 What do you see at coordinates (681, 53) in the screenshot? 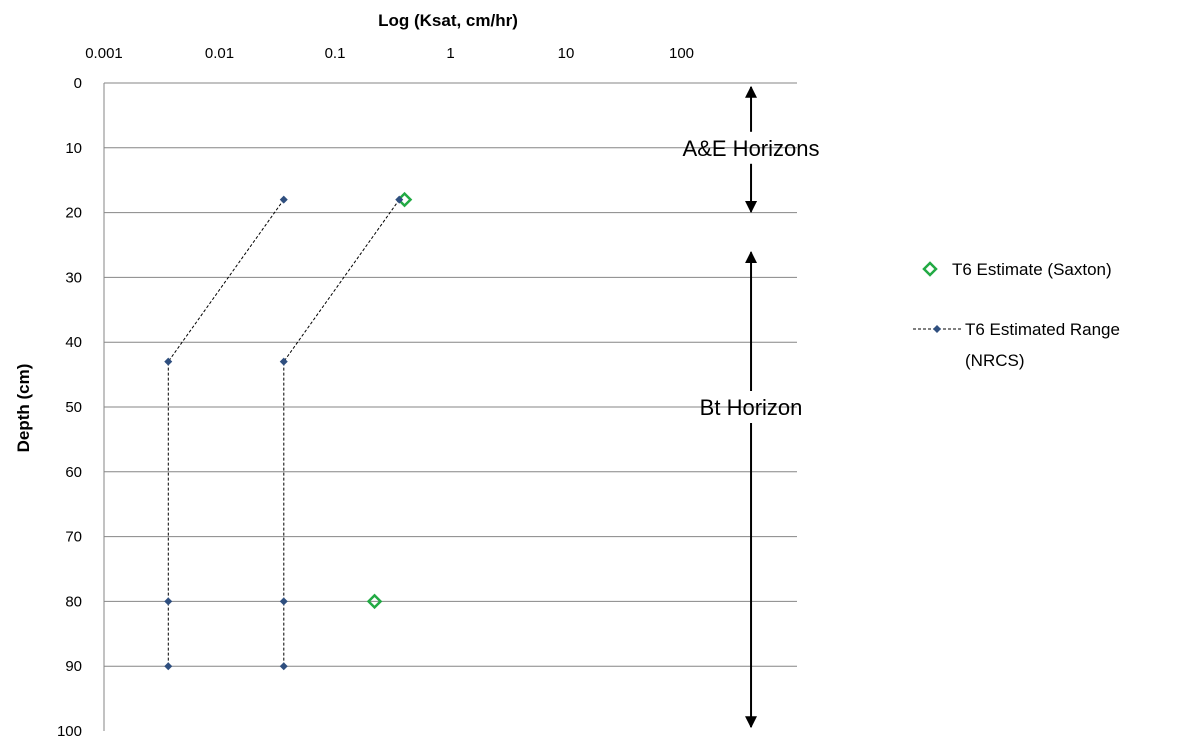
I see `x-tick-label-100: 100` at bounding box center [681, 53].